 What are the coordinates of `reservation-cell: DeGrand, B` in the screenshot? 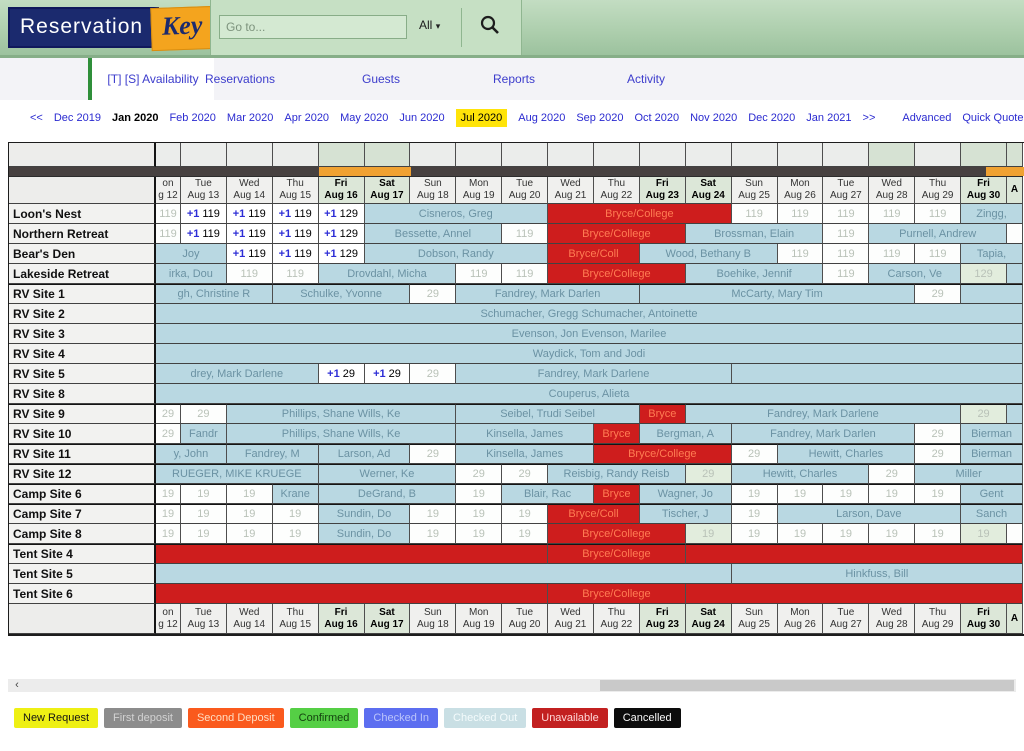 It's located at (387, 494).